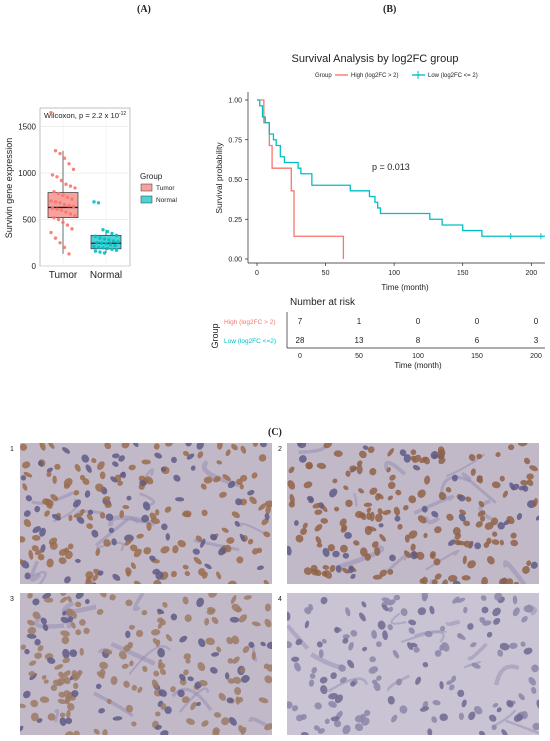 The image size is (550, 741). What do you see at coordinates (235, 180) in the screenshot?
I see `survival-y-tick-label: 0.50` at bounding box center [235, 180].